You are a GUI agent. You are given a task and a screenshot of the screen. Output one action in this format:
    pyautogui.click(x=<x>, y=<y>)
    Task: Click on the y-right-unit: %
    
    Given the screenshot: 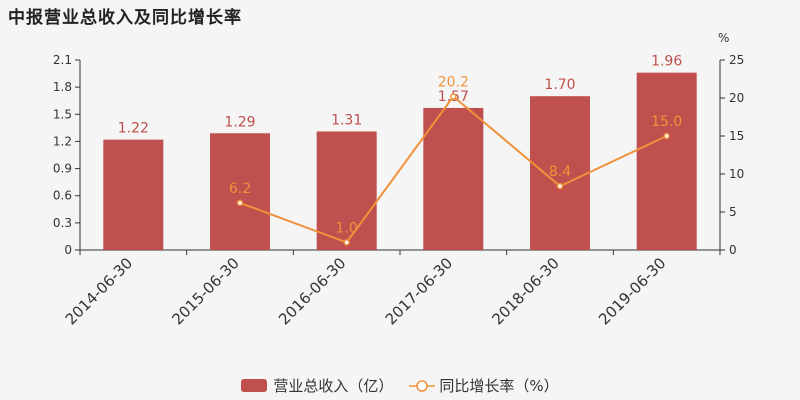 What is the action you would take?
    pyautogui.click(x=723, y=38)
    